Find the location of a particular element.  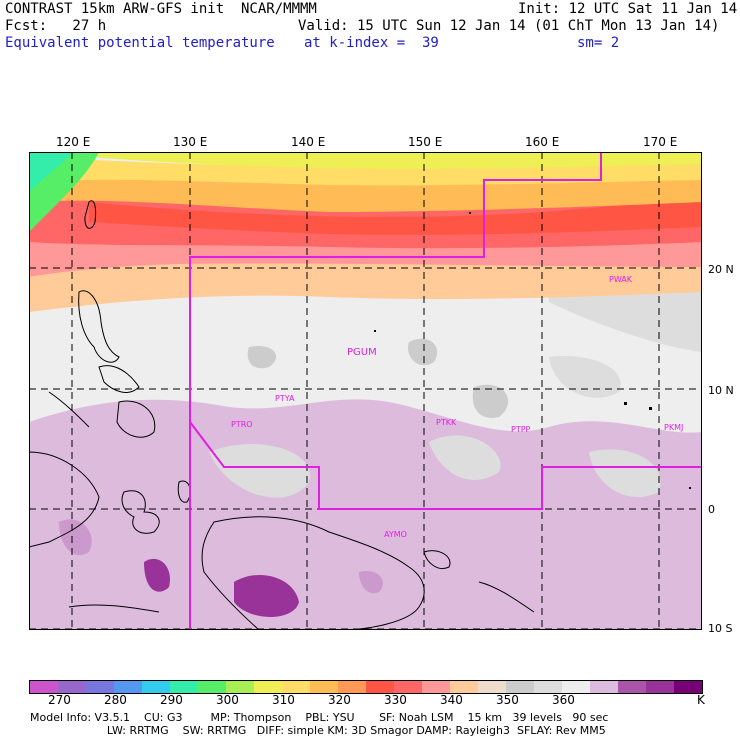

field-band-aqua is located at coordinates (51, 172).